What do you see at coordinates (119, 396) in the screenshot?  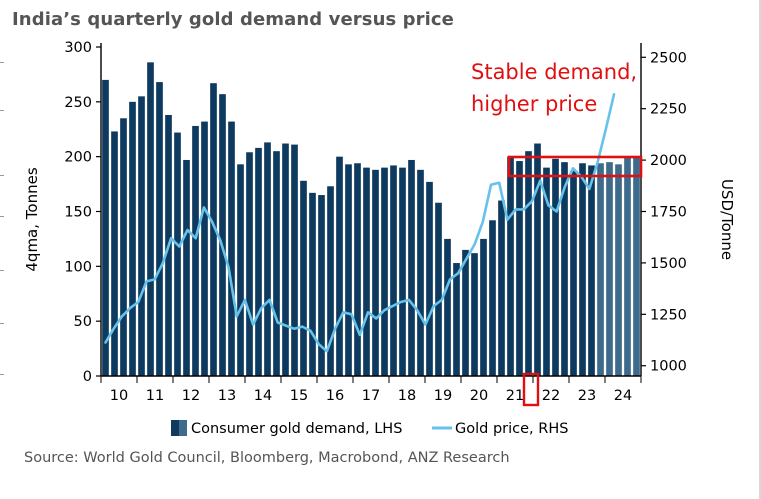 I see `x-tick-label: 10` at bounding box center [119, 396].